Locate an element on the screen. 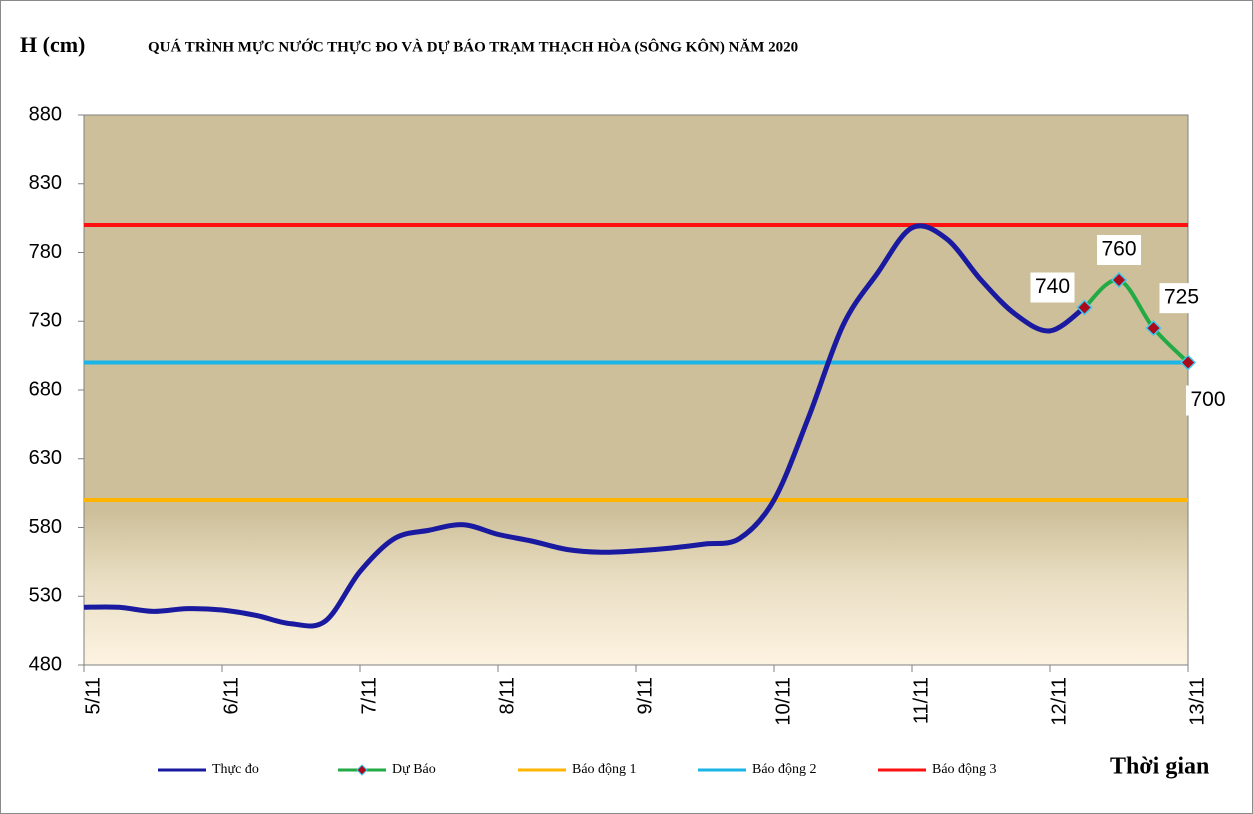 This screenshot has width=1253, height=814. legend-label: Thực đo is located at coordinates (235, 769).